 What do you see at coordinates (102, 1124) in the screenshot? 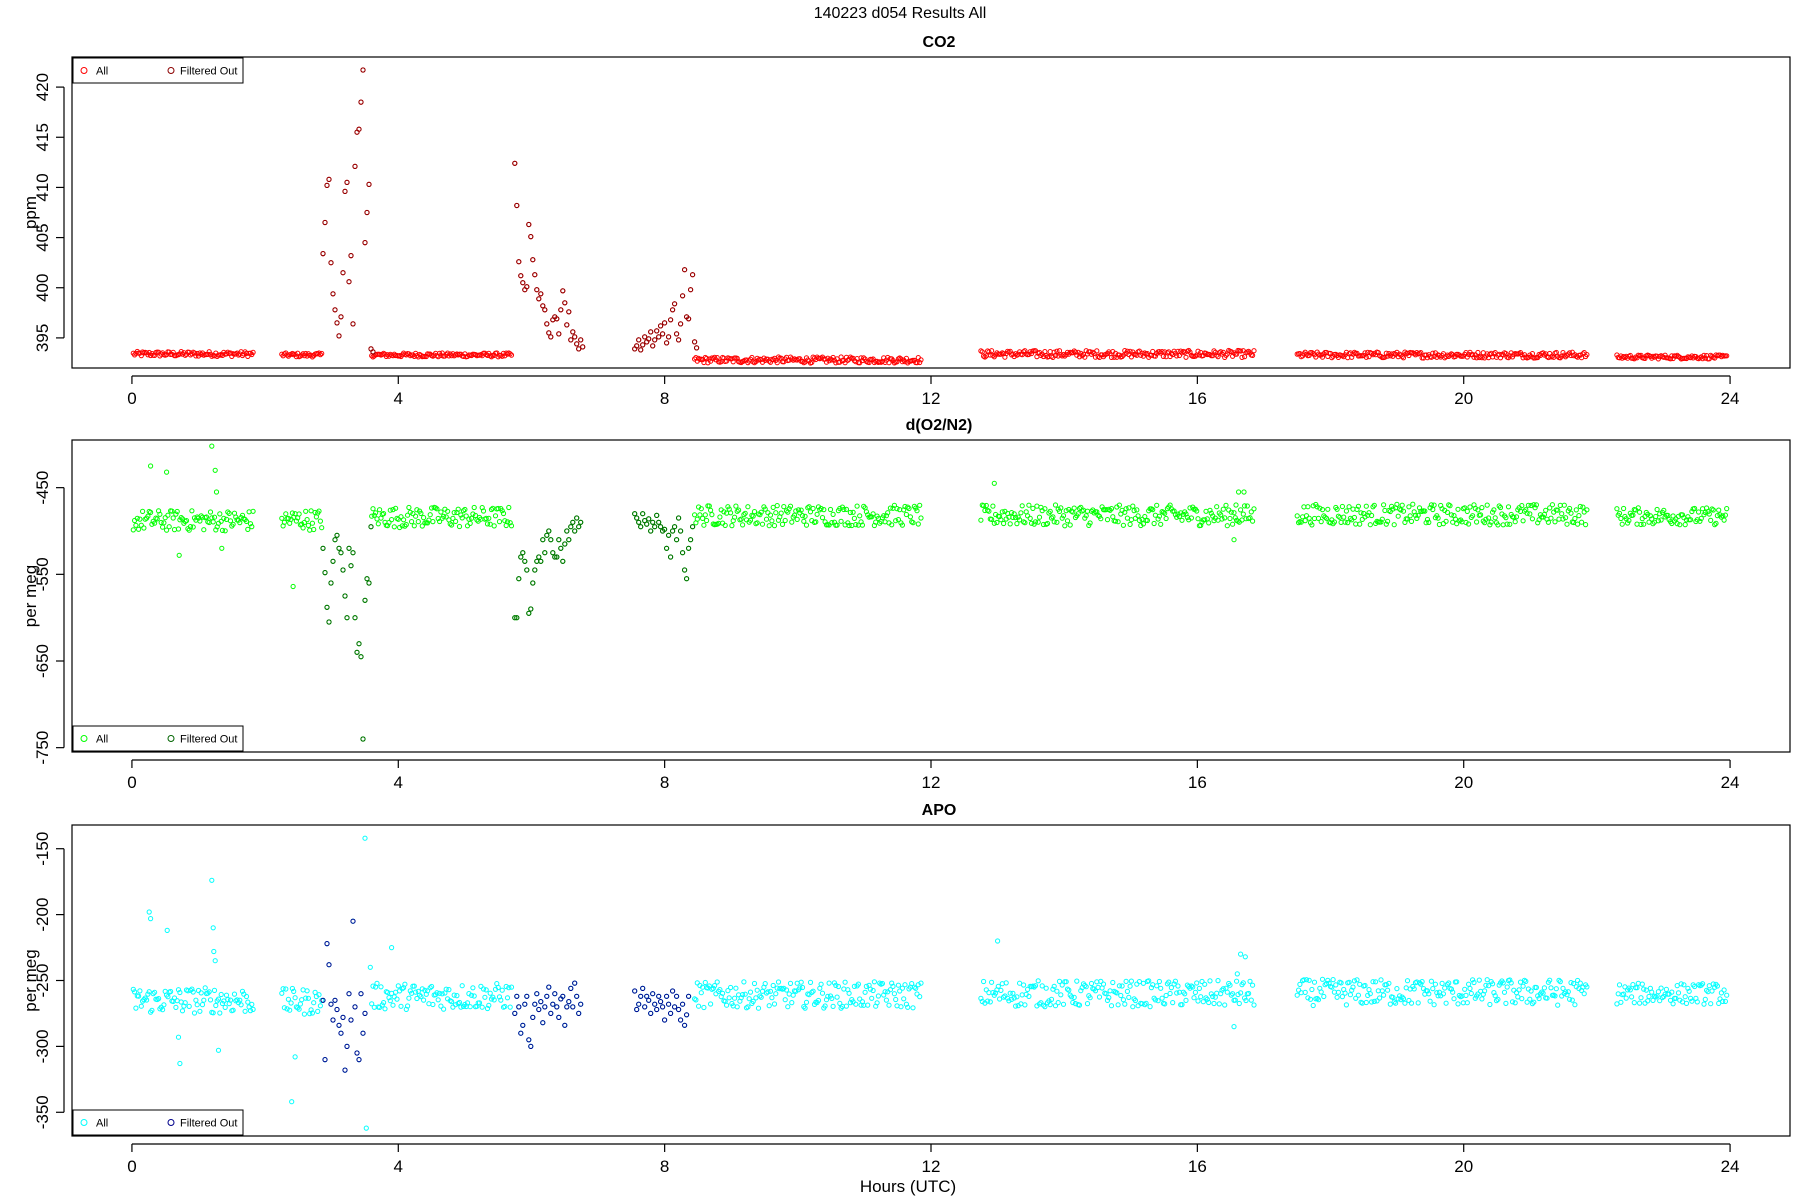
I see `legend-all-label: All` at bounding box center [102, 1124].